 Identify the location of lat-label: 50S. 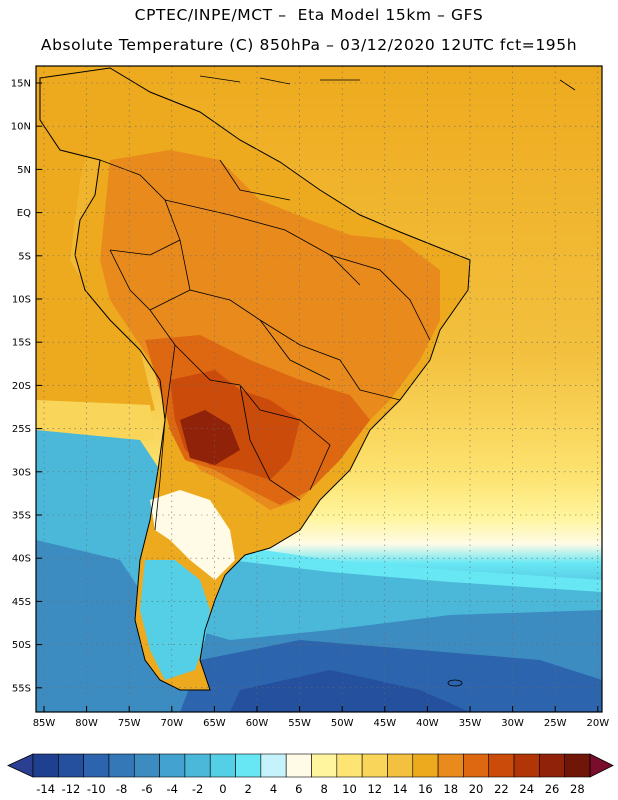
(21, 645).